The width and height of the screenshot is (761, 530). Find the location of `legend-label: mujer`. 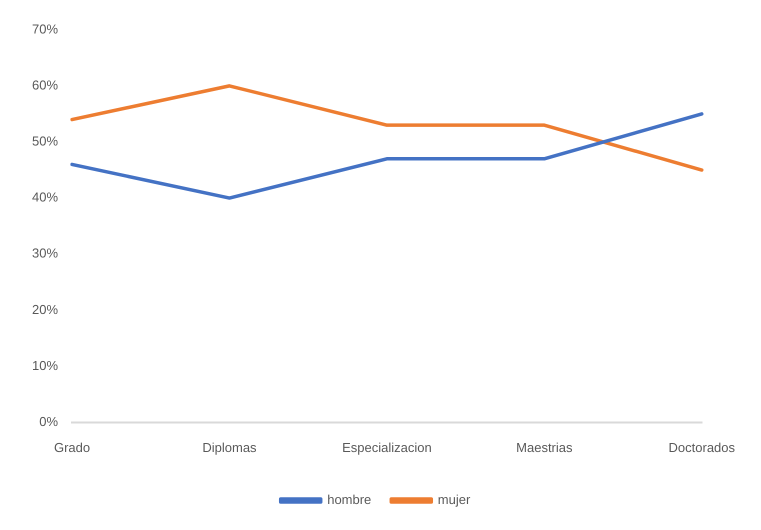

legend-label: mujer is located at coordinates (454, 500).